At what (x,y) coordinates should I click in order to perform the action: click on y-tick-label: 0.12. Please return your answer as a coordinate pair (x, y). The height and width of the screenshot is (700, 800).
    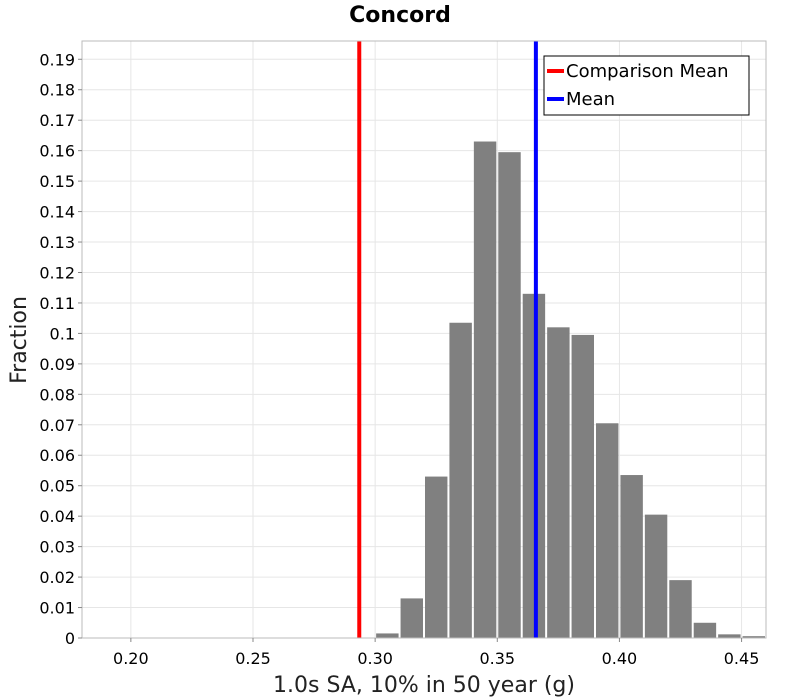
    Looking at the image, I should click on (57, 272).